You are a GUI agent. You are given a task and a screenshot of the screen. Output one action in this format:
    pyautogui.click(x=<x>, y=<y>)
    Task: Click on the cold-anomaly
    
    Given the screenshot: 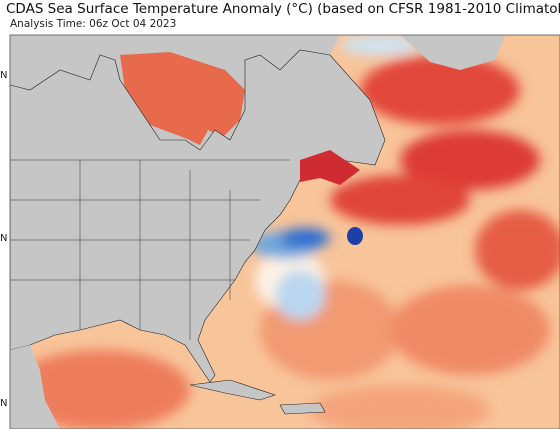 What is the action you would take?
    pyautogui.click(x=355, y=236)
    